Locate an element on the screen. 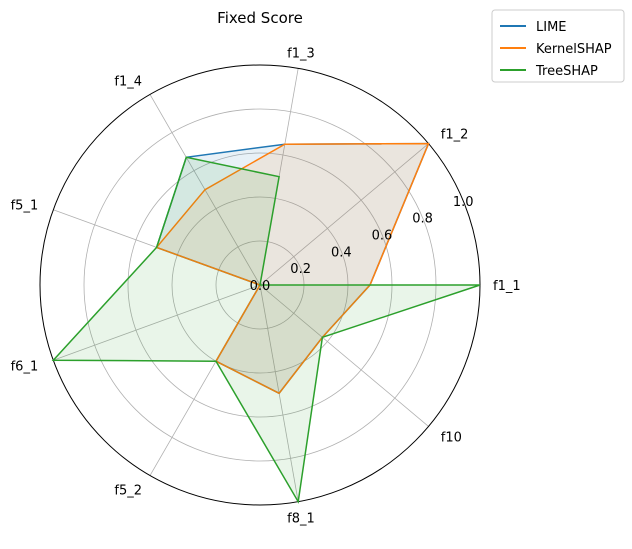  radial-tick-label: 0.6 is located at coordinates (382, 235).